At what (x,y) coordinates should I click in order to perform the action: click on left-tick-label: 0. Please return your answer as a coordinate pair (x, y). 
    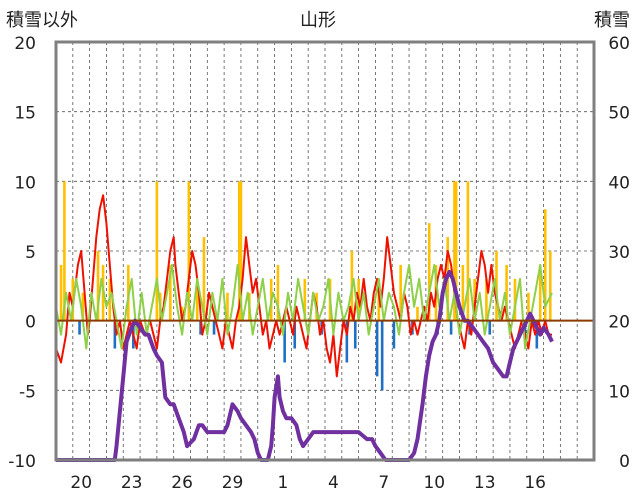
    Looking at the image, I should click on (30, 323).